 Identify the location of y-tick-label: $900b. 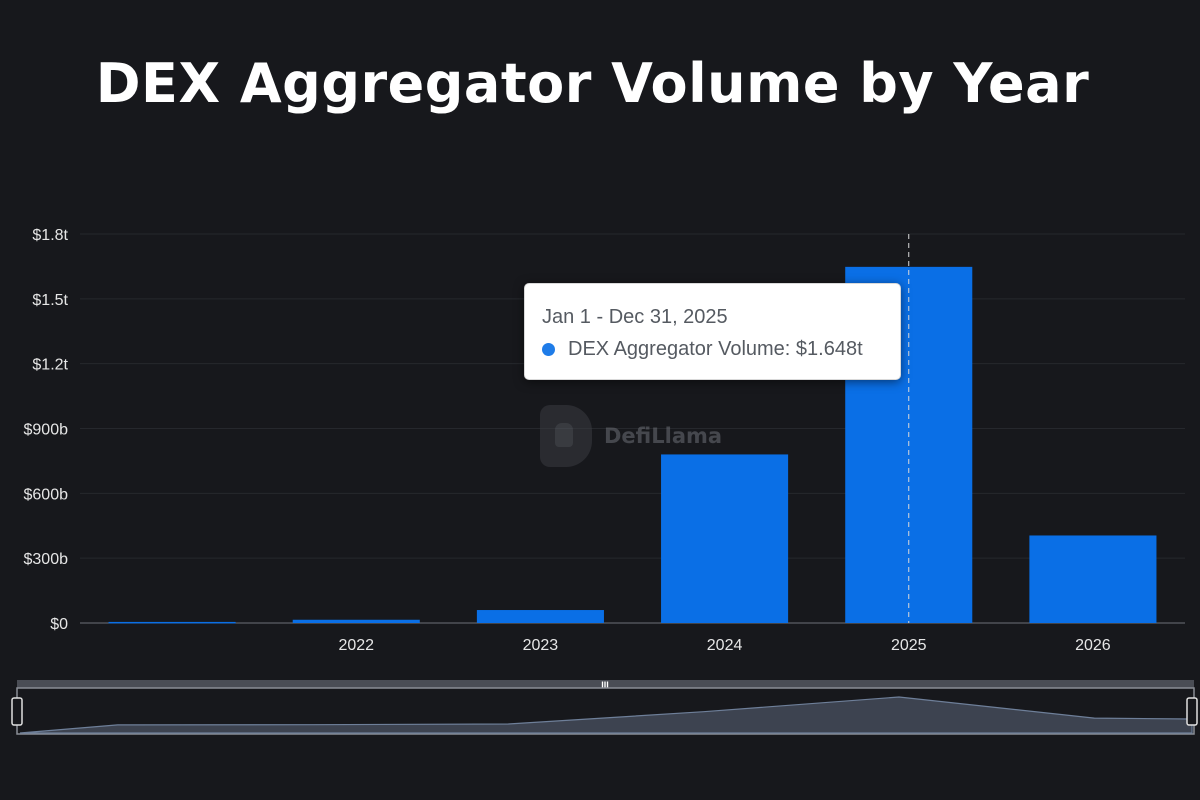
(46, 430).